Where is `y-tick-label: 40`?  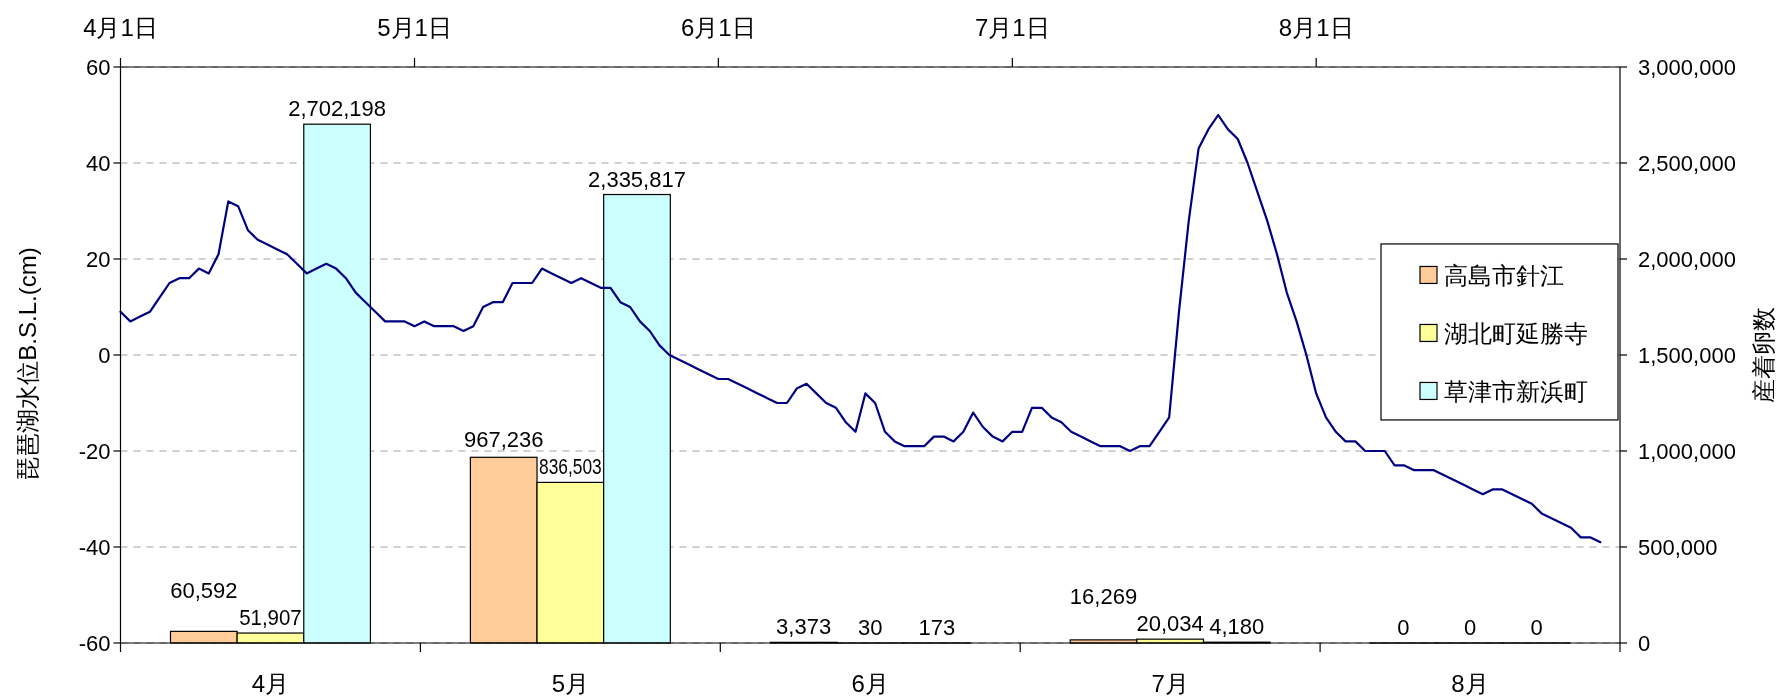 y-tick-label: 40 is located at coordinates (98, 163).